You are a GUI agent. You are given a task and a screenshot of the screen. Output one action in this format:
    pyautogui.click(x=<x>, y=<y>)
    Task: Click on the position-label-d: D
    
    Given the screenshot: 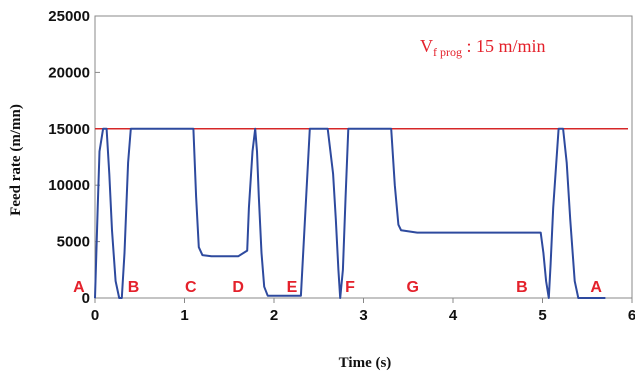 What is the action you would take?
    pyautogui.click(x=238, y=287)
    